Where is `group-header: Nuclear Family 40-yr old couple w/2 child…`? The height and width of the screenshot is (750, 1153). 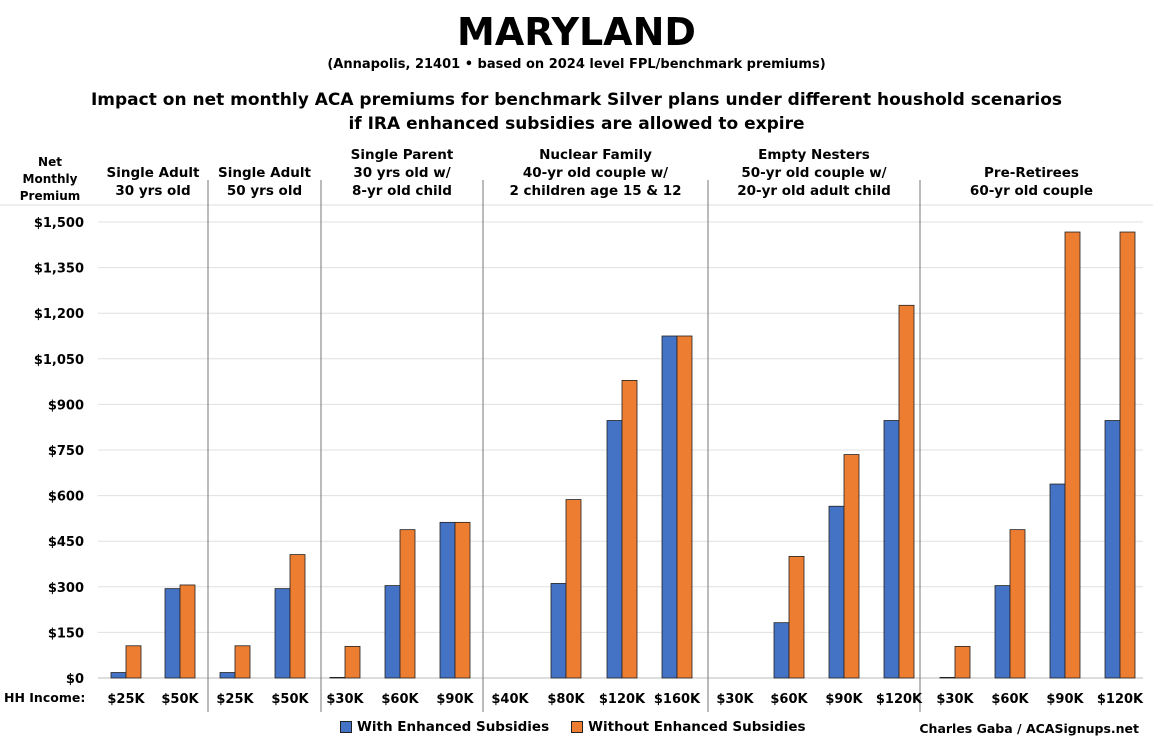
group-header: Nuclear Family 40-yr old couple w/2 child… is located at coordinates (595, 173).